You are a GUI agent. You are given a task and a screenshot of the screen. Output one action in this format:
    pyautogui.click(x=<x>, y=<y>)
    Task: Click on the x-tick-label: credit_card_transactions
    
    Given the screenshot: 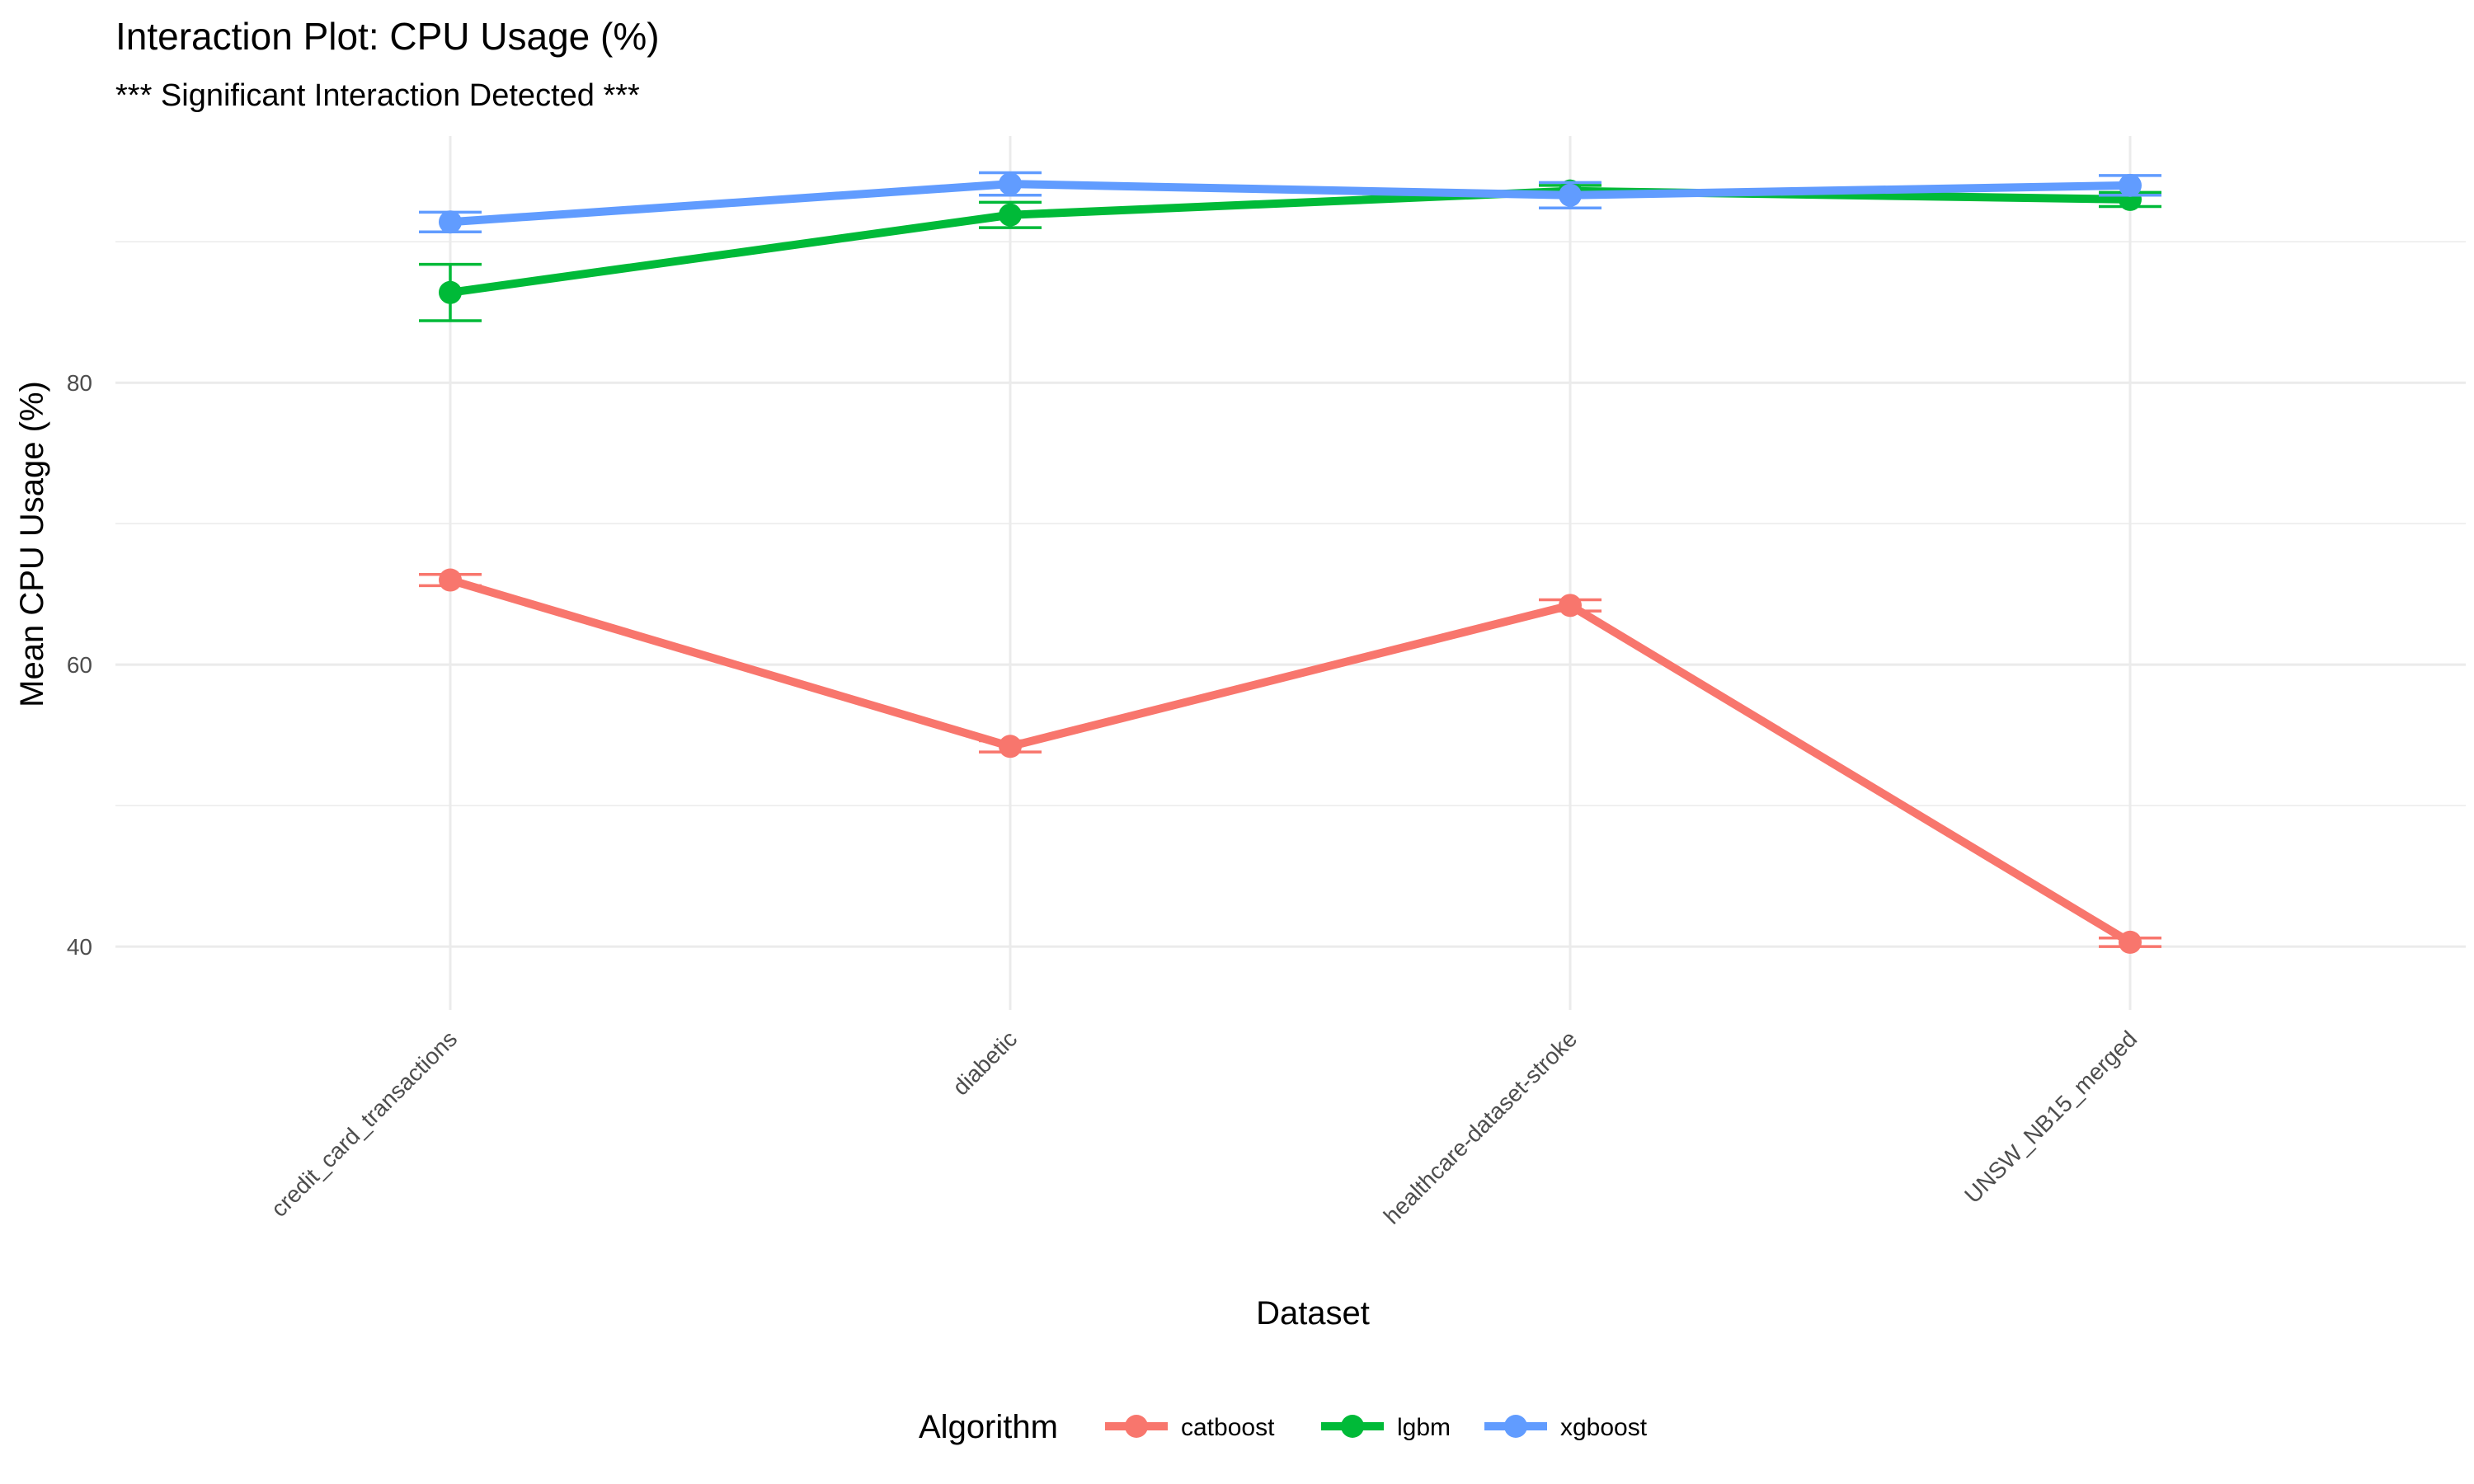 What is the action you would take?
    pyautogui.click(x=364, y=1124)
    